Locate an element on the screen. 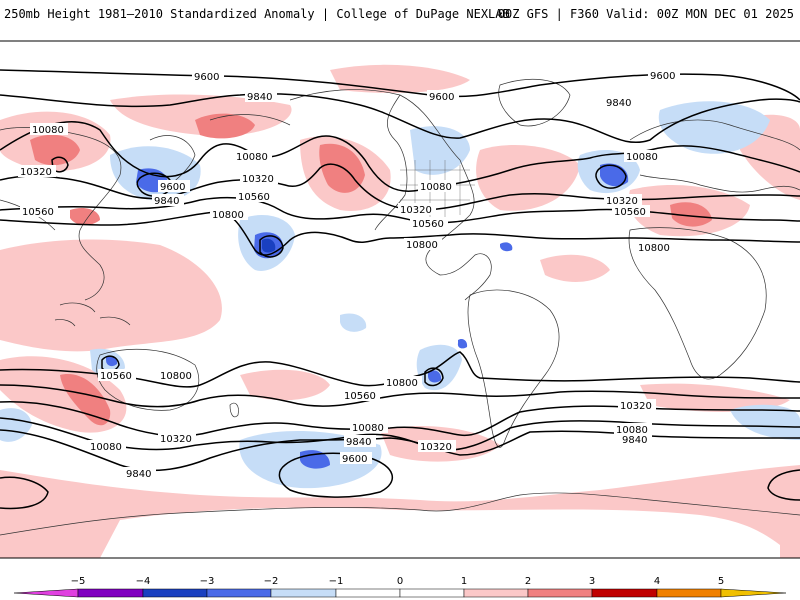 The width and height of the screenshot is (800, 600). contour-10080-sh is located at coordinates (400, 434).